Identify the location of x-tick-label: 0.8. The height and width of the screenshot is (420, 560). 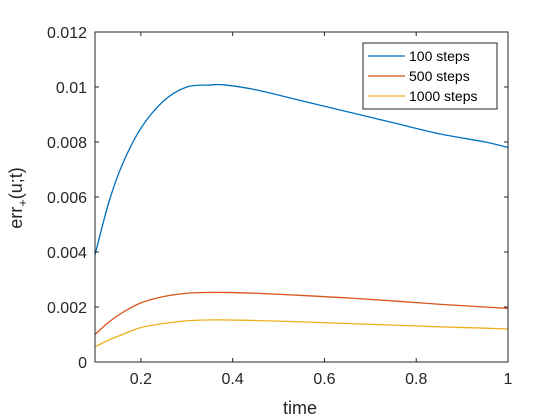
(416, 379).